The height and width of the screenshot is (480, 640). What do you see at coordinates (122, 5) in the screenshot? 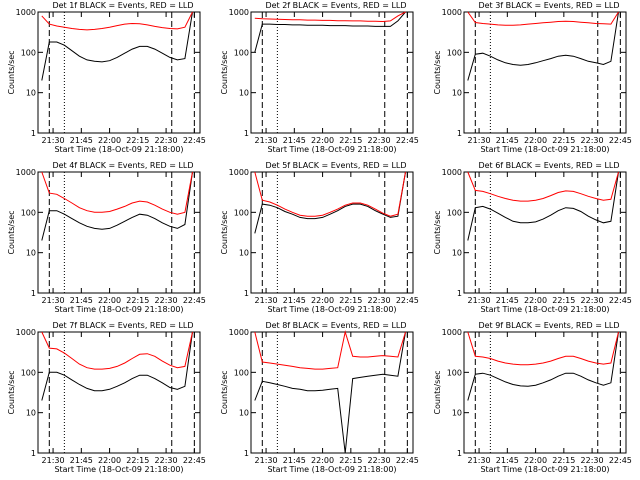
I see `chart-title: Det 1f BLACK = Events, RED = LLD` at bounding box center [122, 5].